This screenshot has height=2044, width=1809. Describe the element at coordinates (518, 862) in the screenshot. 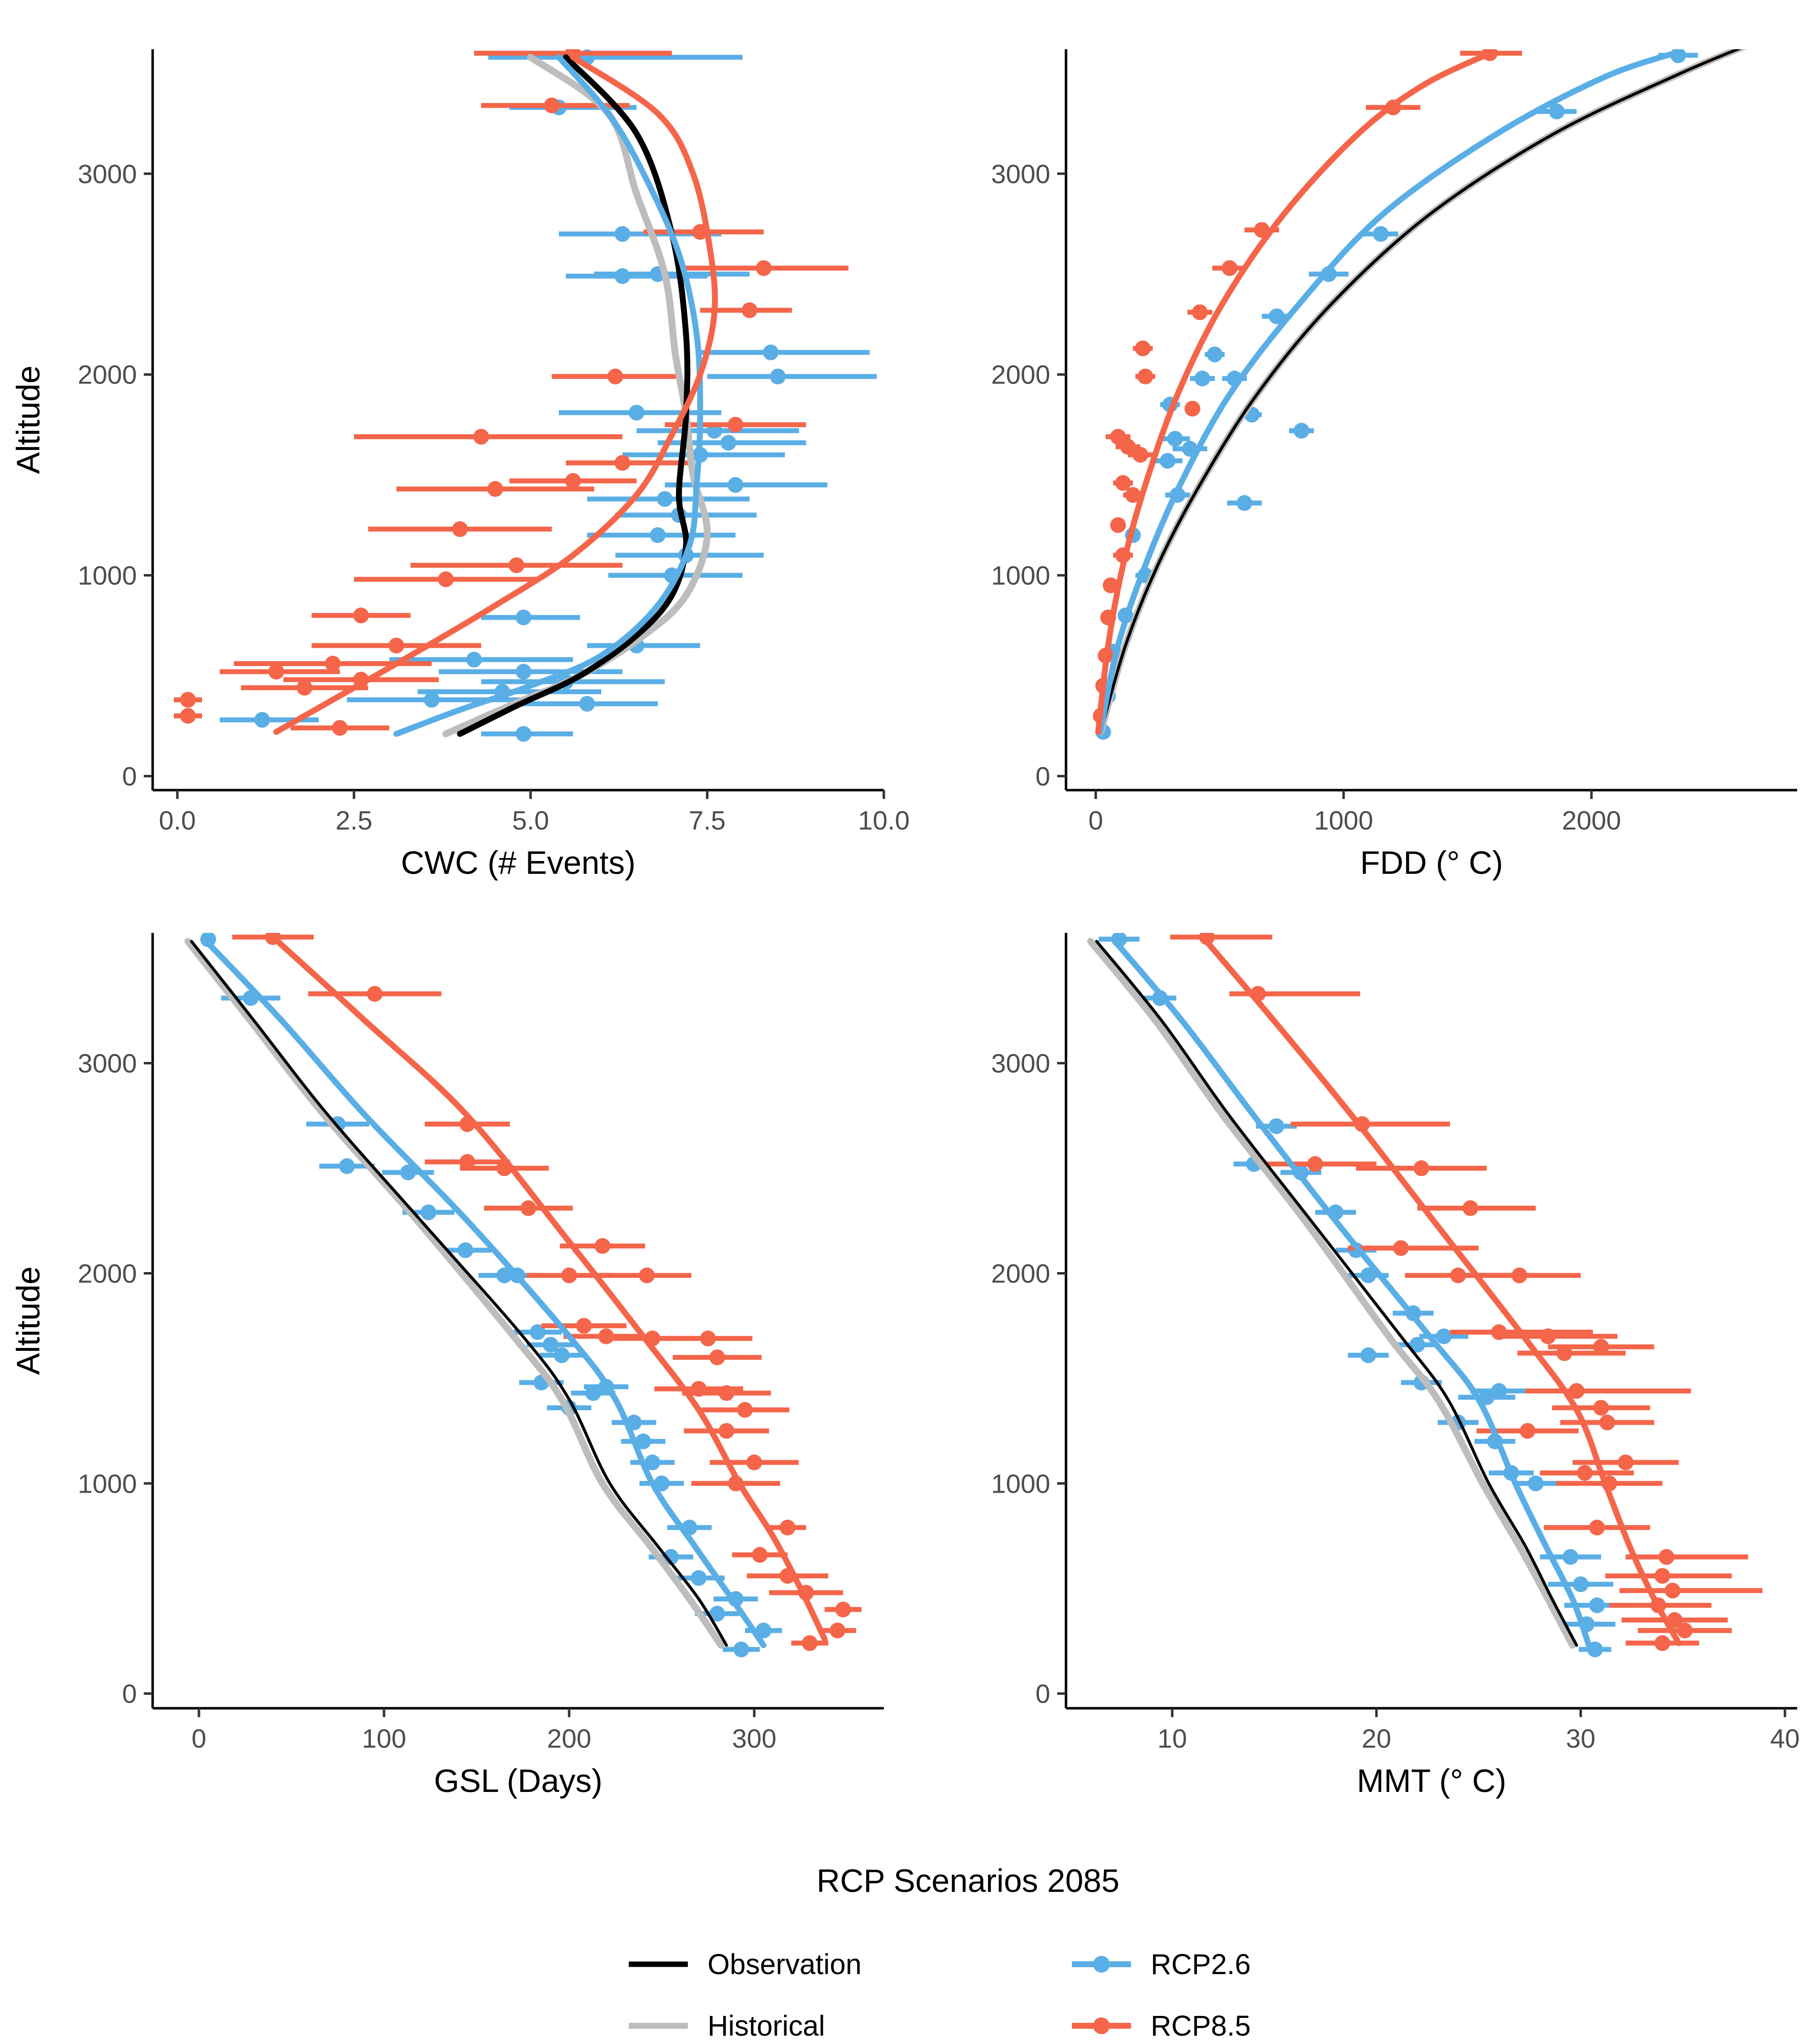

I see `x-axis-title: CWC (# Events)` at that location.